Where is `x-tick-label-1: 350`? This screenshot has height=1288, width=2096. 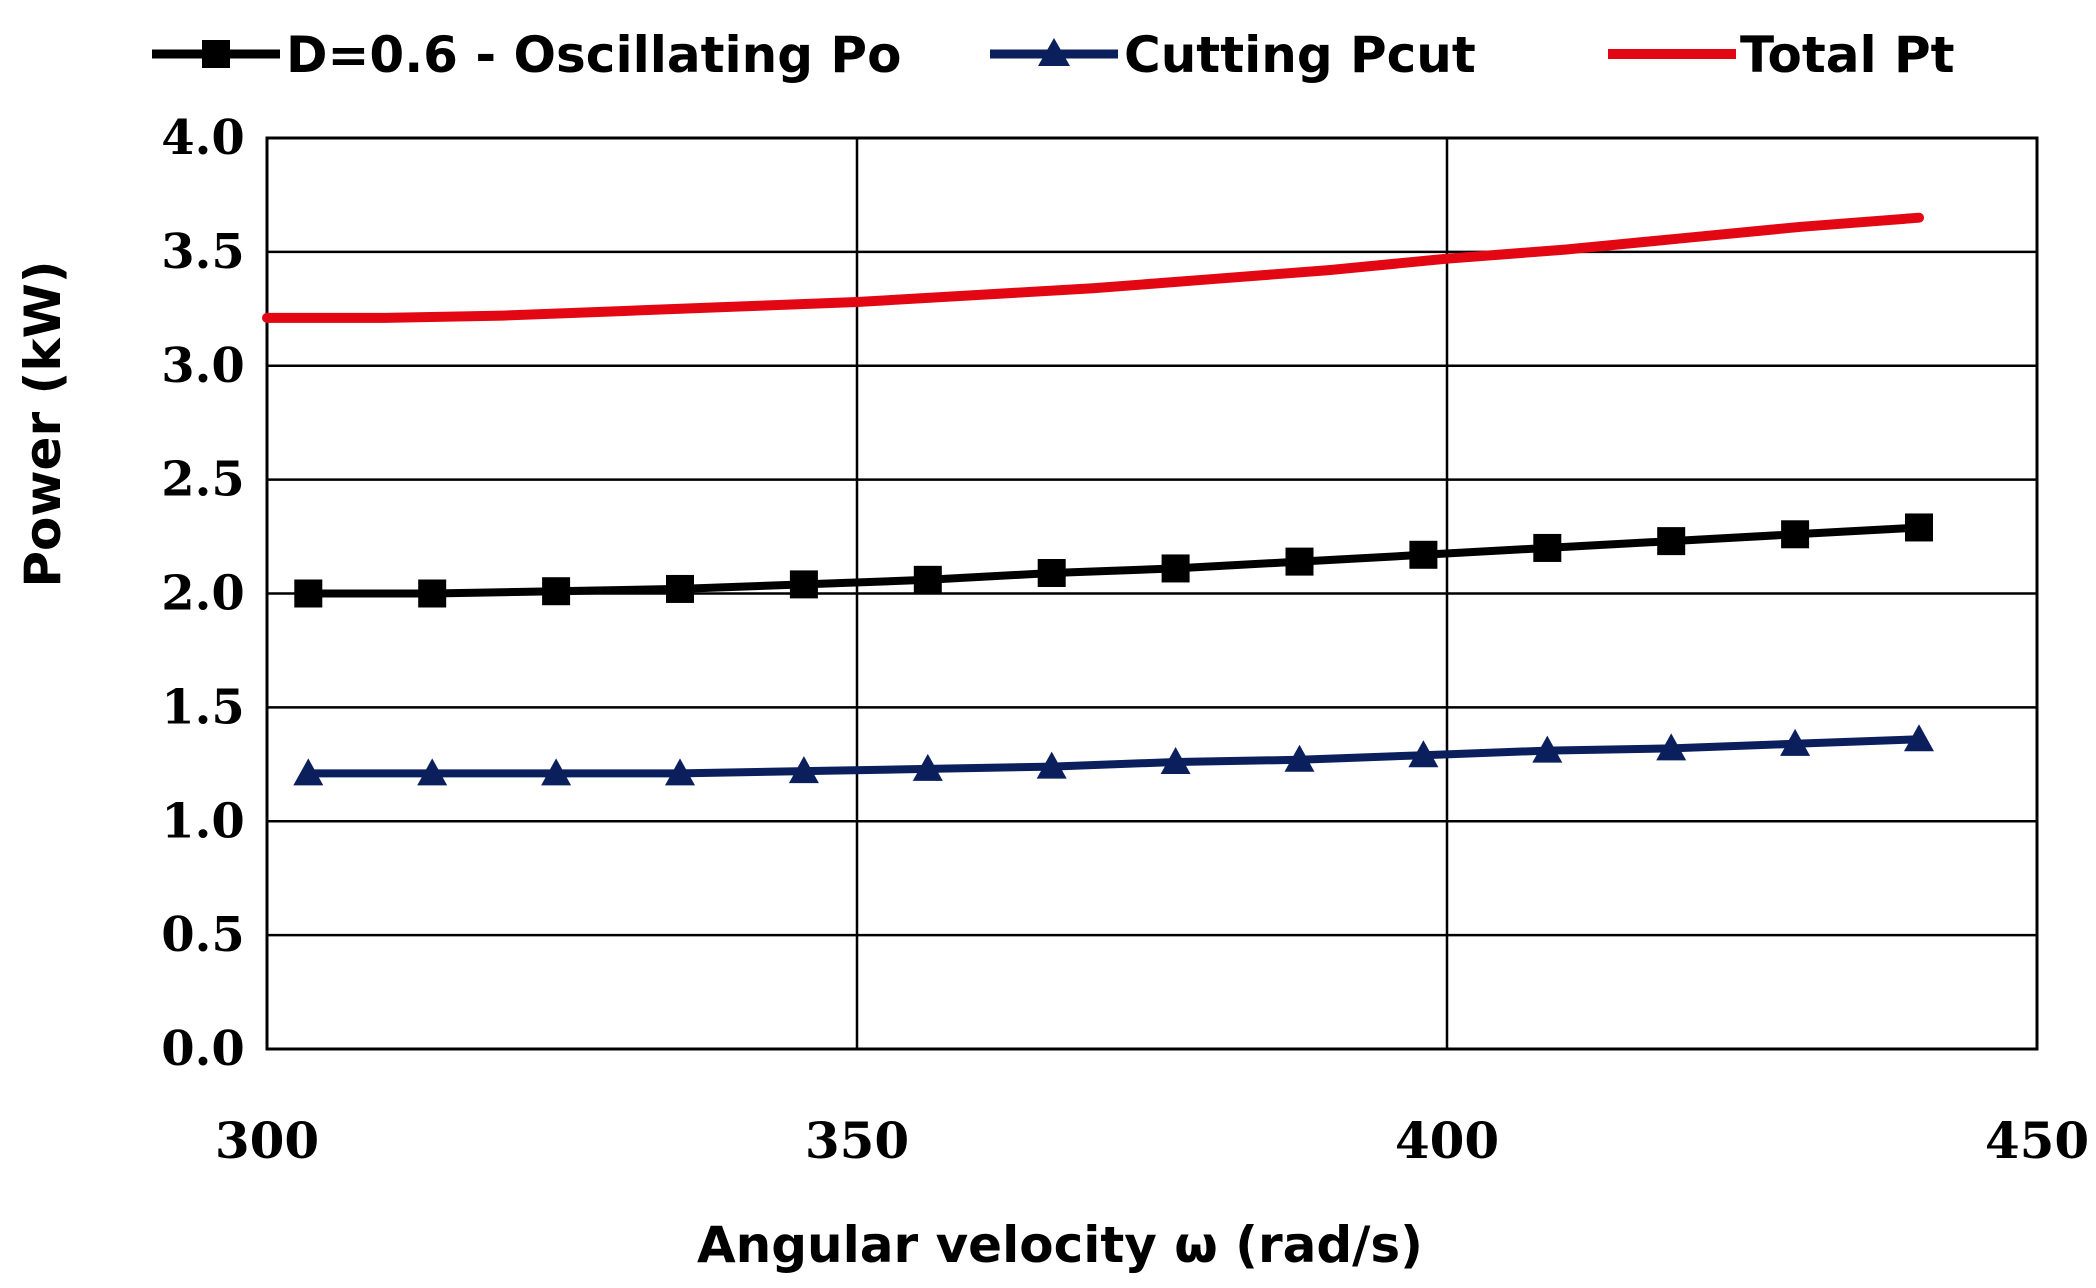
x-tick-label-1: 350 is located at coordinates (857, 1140).